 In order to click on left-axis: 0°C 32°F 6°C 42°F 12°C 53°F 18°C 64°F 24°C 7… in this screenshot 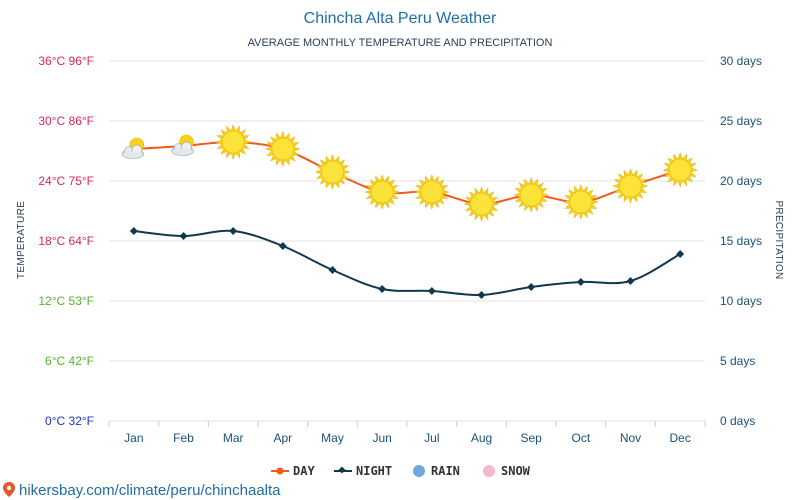, I will do `click(66, 241)`.